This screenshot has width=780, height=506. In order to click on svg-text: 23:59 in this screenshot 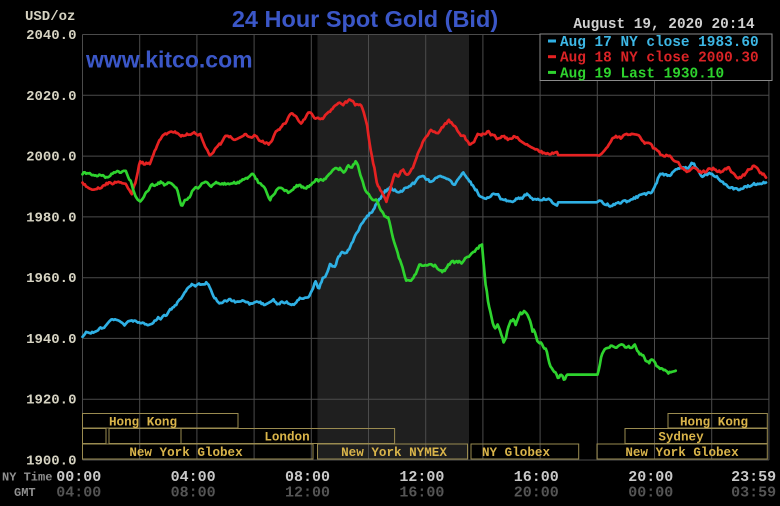, I will do `click(753, 477)`.